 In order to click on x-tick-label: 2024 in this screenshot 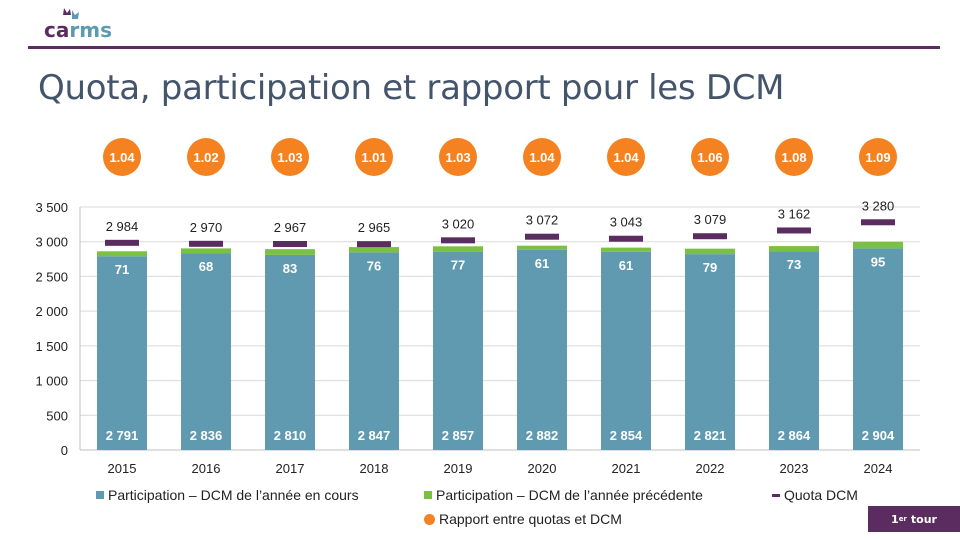, I will do `click(878, 468)`.